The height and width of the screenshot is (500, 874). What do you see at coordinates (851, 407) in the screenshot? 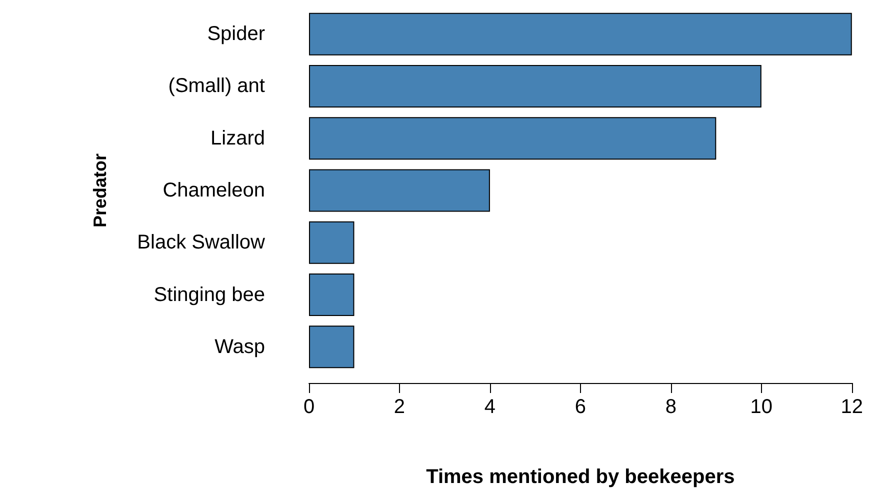
I see `x-tick-label: 12` at bounding box center [851, 407].